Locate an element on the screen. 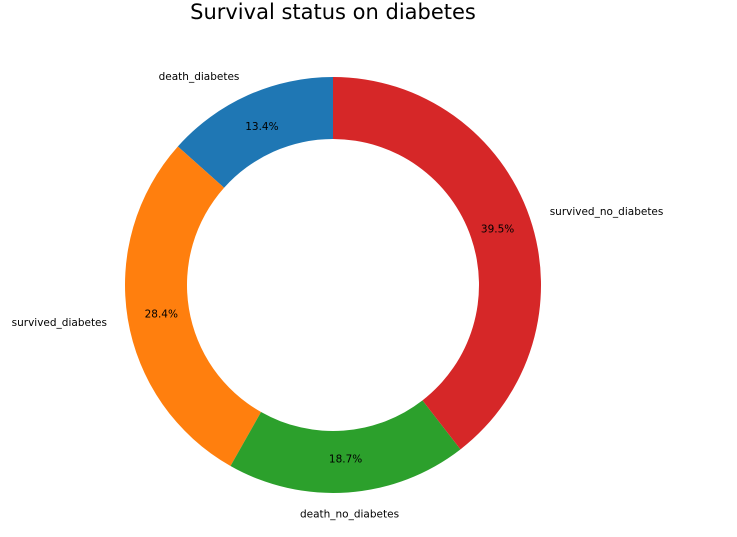 This screenshot has width=737, height=537. slice-death-no-diabetes is located at coordinates (345, 446).